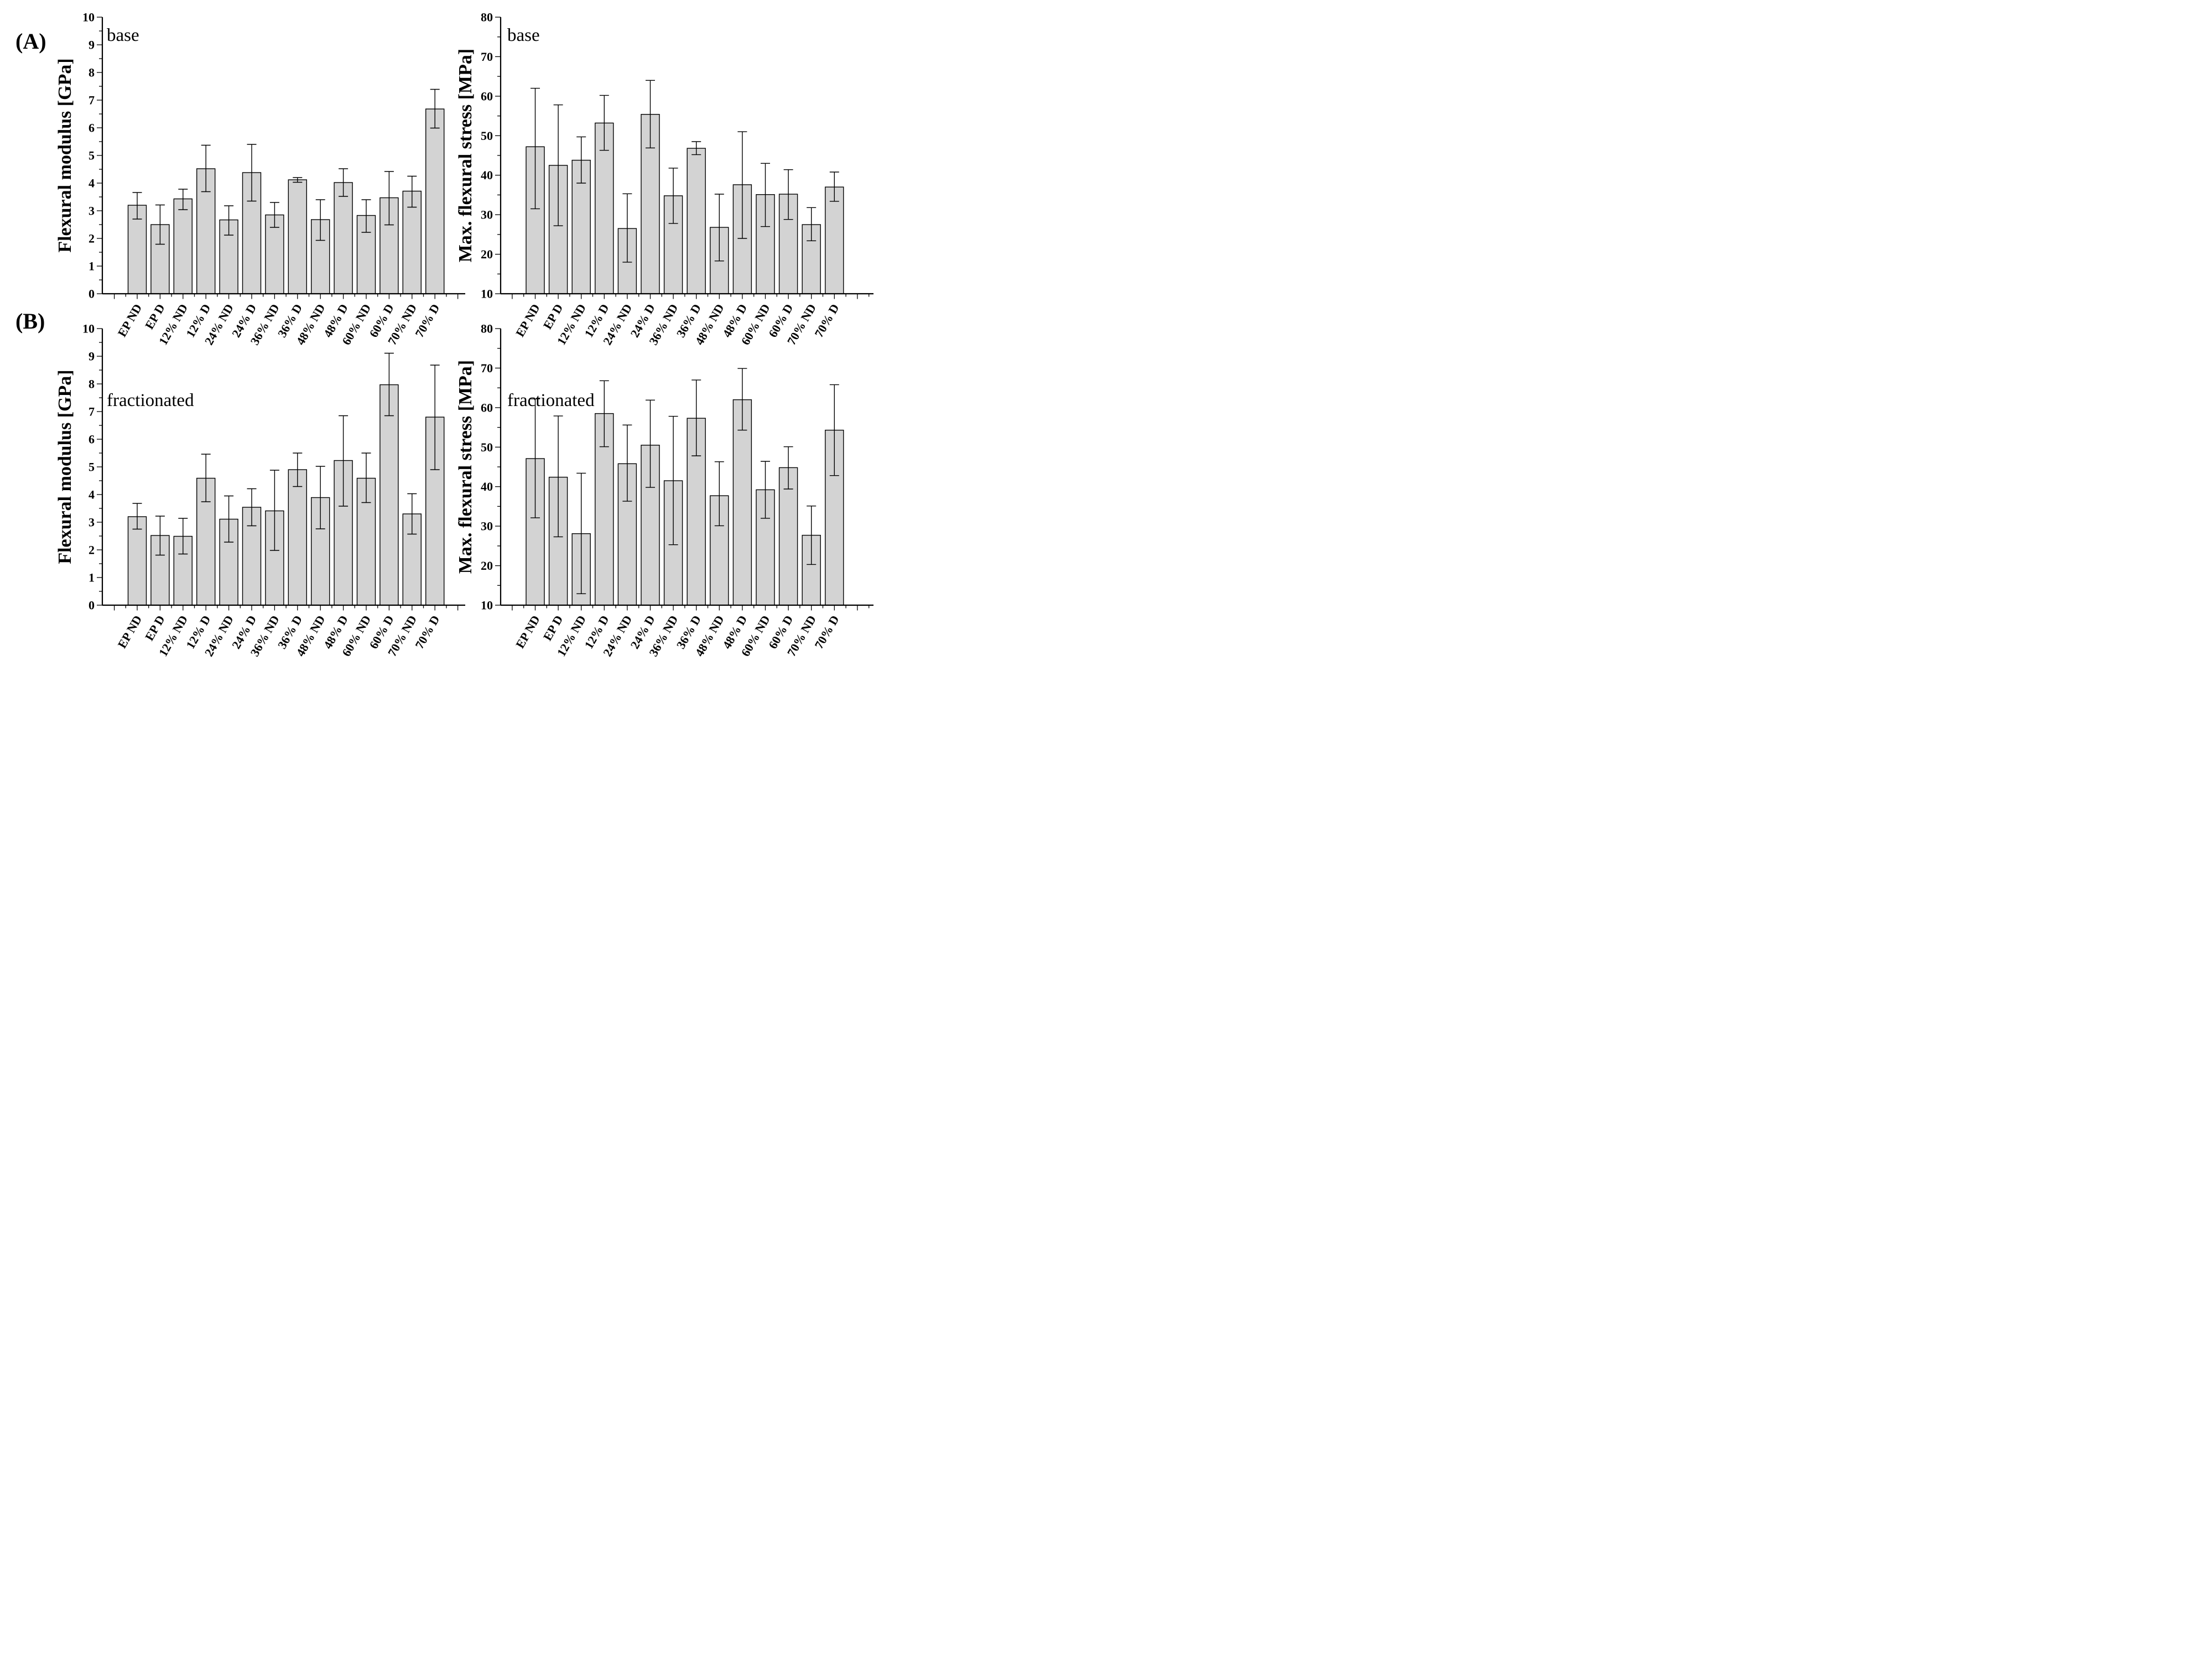 The height and width of the screenshot is (1680, 2210). Describe the element at coordinates (31, 41) in the screenshot. I see `panel-label-a: (A)` at that location.